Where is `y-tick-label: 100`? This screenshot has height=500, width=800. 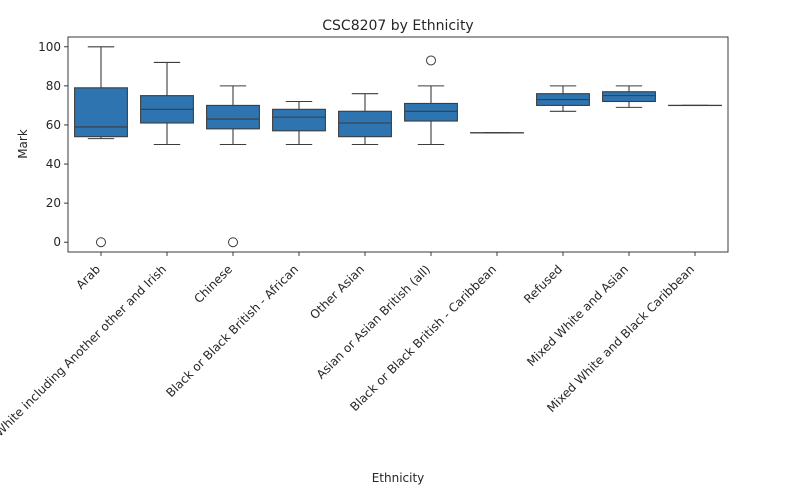 y-tick-label: 100 is located at coordinates (49, 47).